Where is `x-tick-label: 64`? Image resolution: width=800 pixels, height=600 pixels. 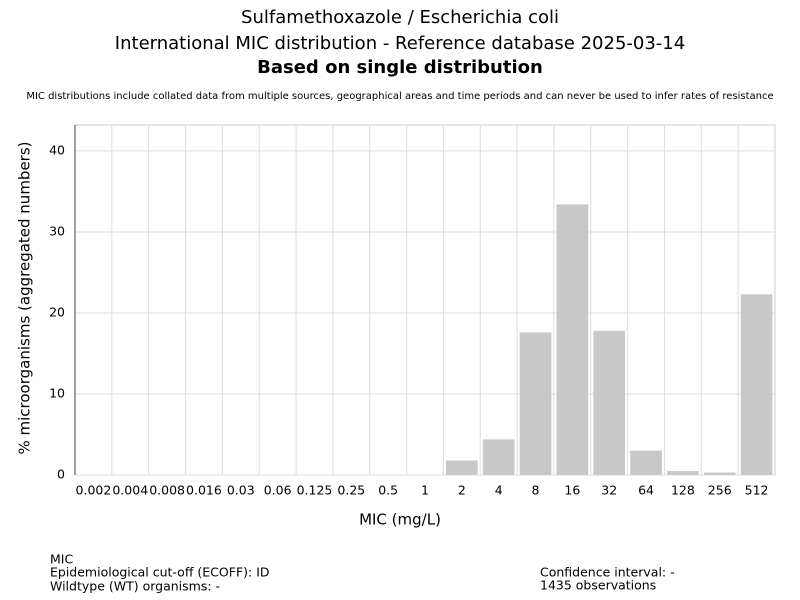
x-tick-label: 64 is located at coordinates (646, 490).